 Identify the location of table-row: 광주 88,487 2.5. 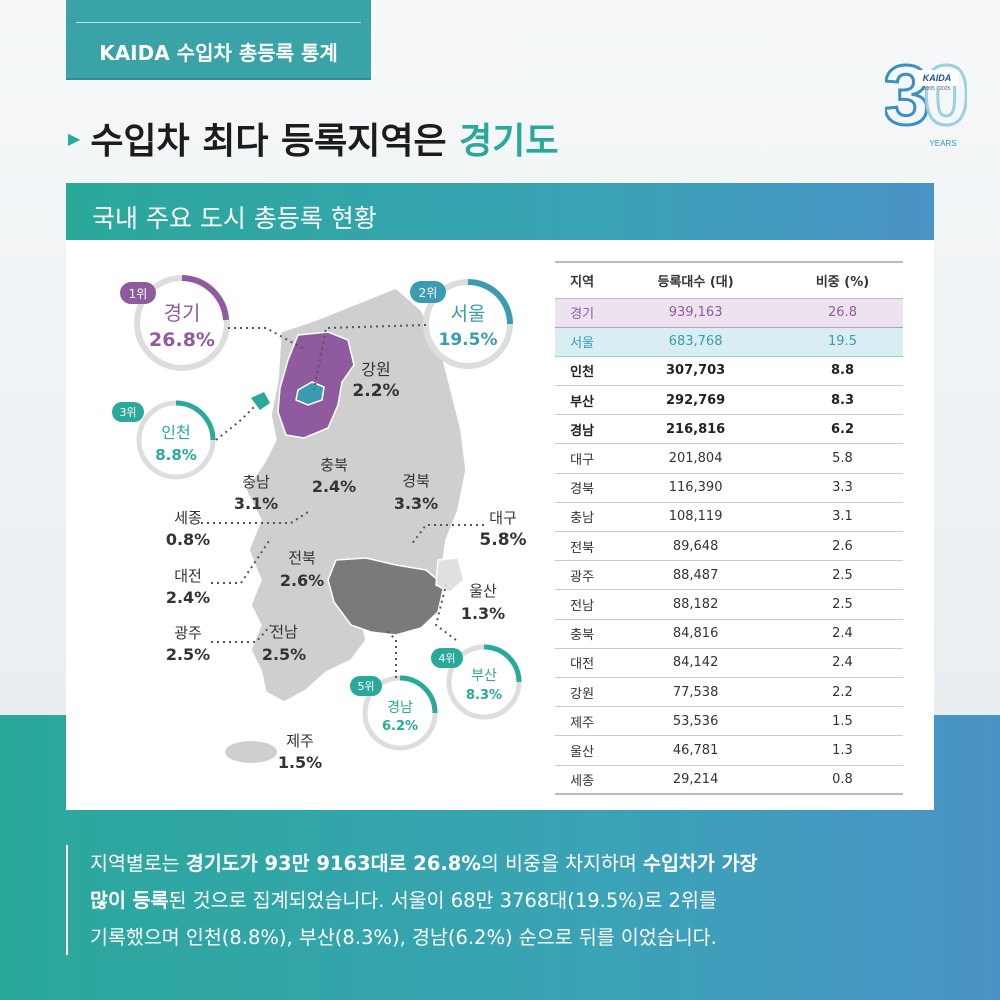
(729, 575).